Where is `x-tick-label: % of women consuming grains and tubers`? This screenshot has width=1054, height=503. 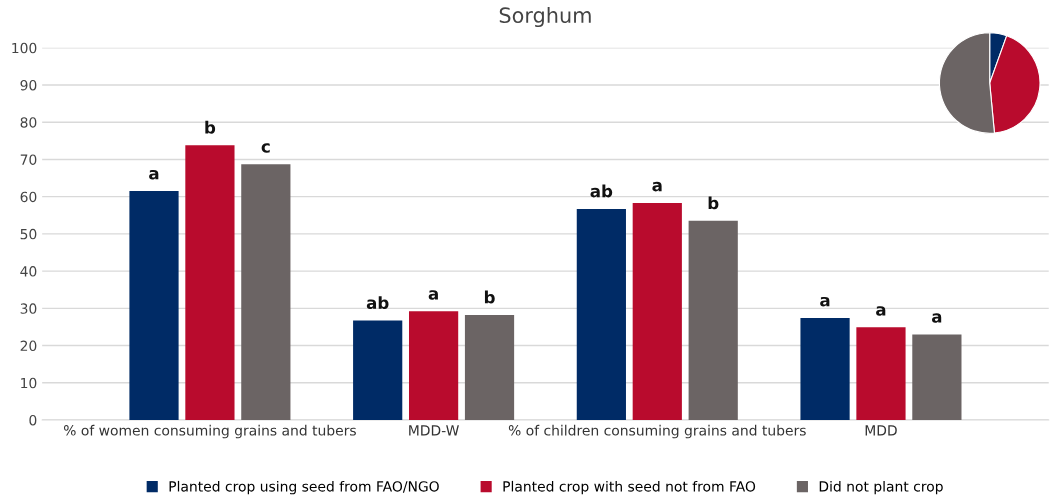
x-tick-label: % of women consuming grains and tubers is located at coordinates (209, 431).